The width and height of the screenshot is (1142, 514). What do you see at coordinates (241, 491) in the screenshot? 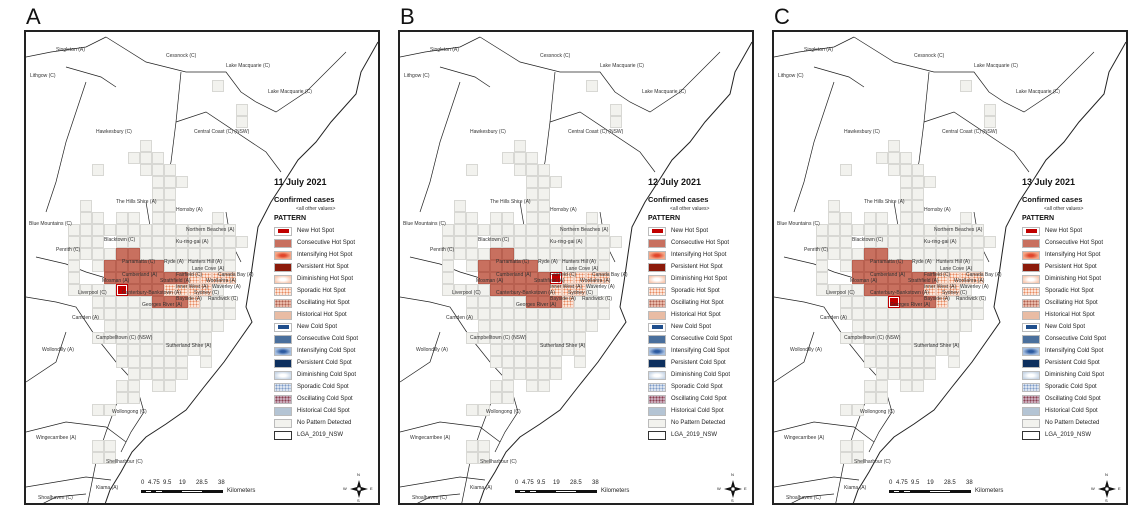
I see `scale-unit: Kilometers` at bounding box center [241, 491].